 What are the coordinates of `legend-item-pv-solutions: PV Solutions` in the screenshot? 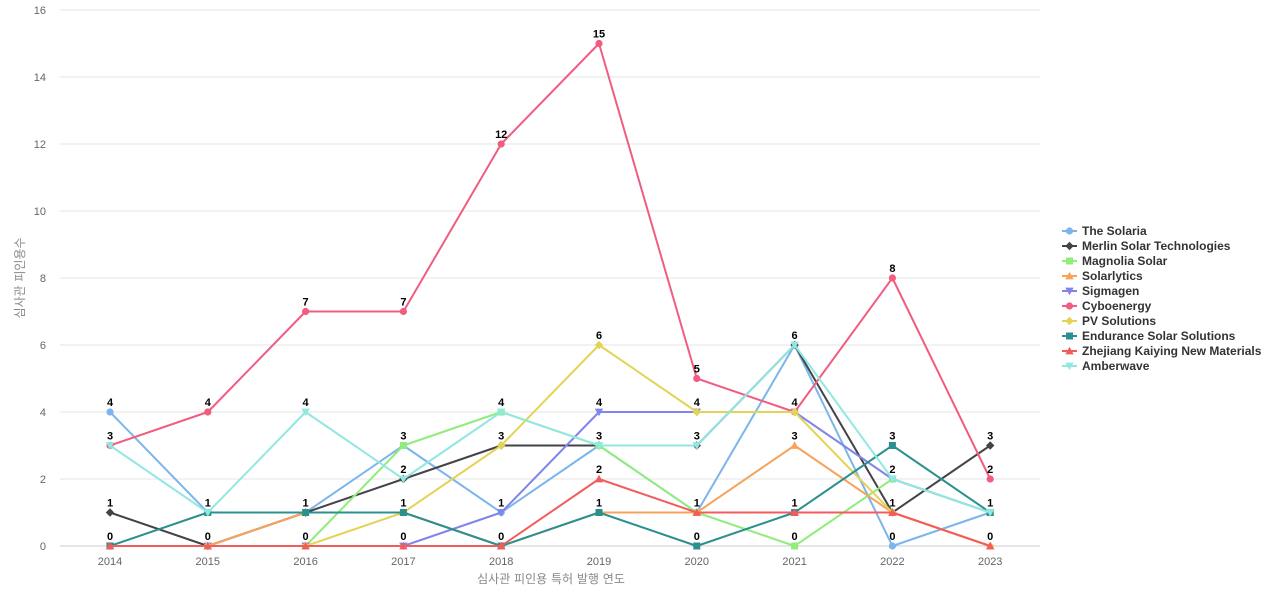 It's located at (1109, 321).